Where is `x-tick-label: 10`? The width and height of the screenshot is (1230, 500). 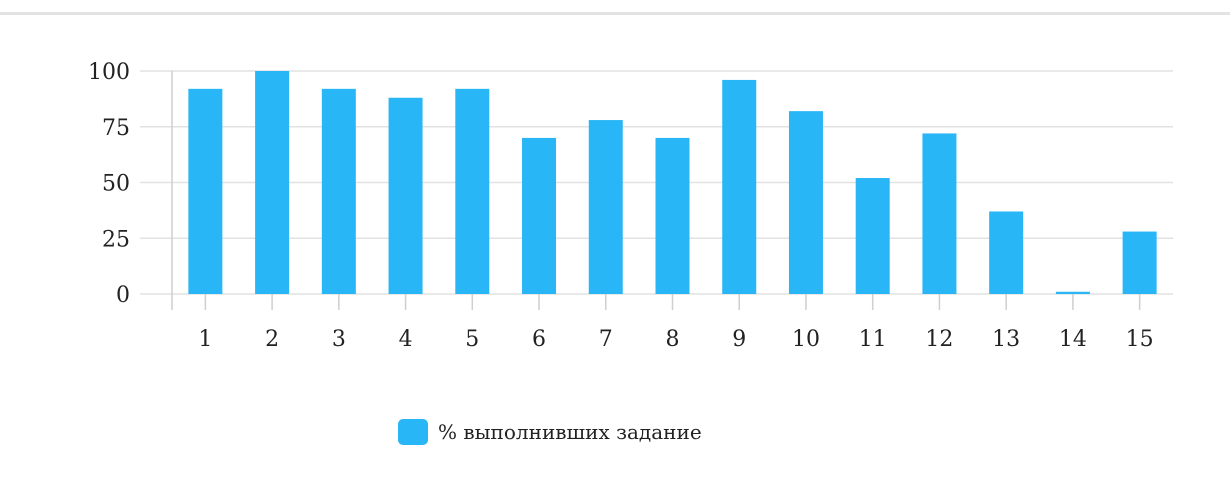 x-tick-label: 10 is located at coordinates (806, 339).